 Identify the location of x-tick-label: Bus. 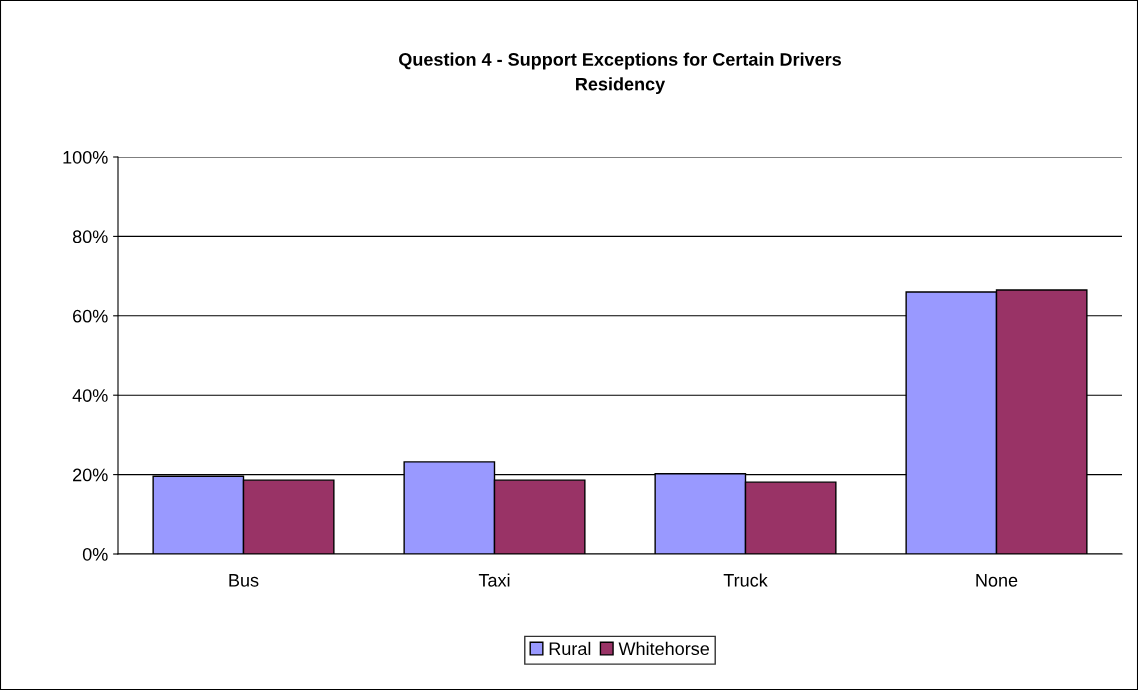
(244, 580).